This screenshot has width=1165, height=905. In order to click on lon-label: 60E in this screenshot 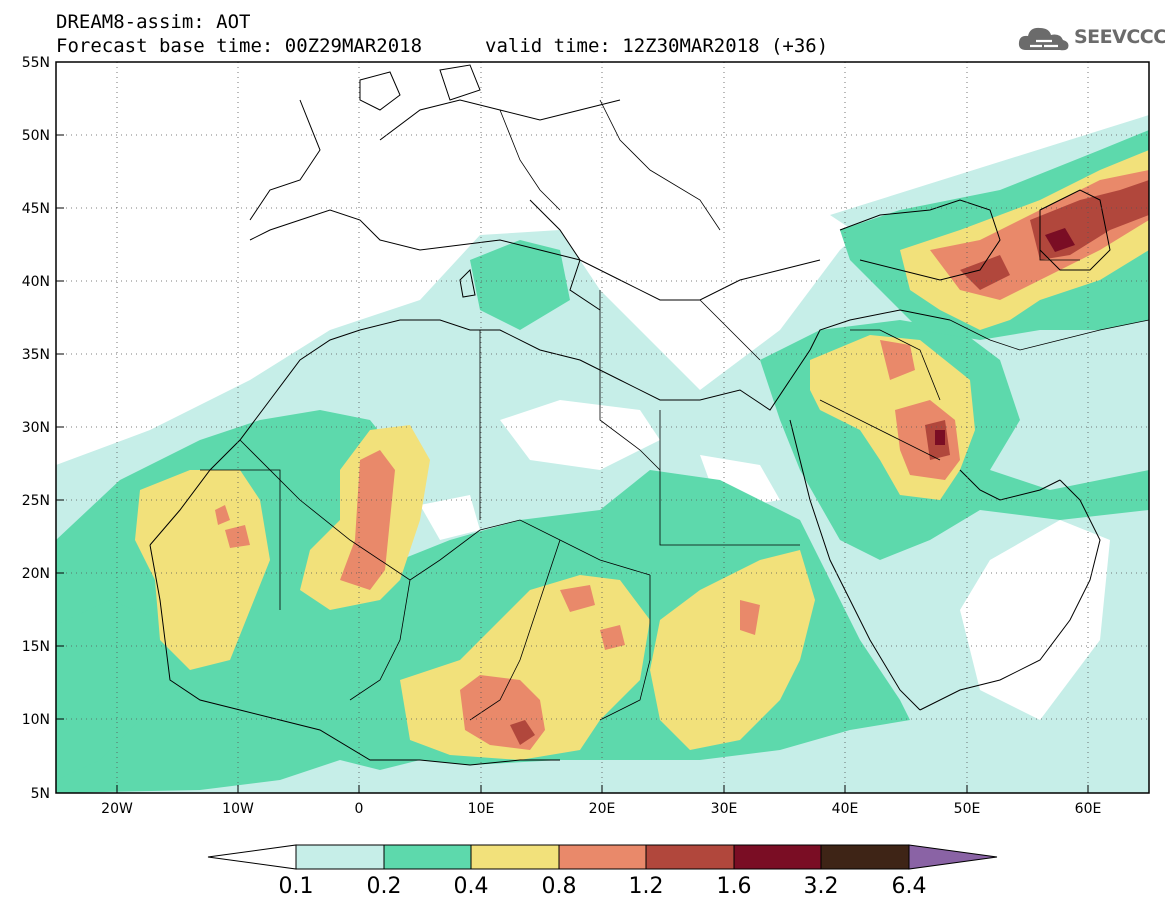, I will do `click(1088, 809)`.